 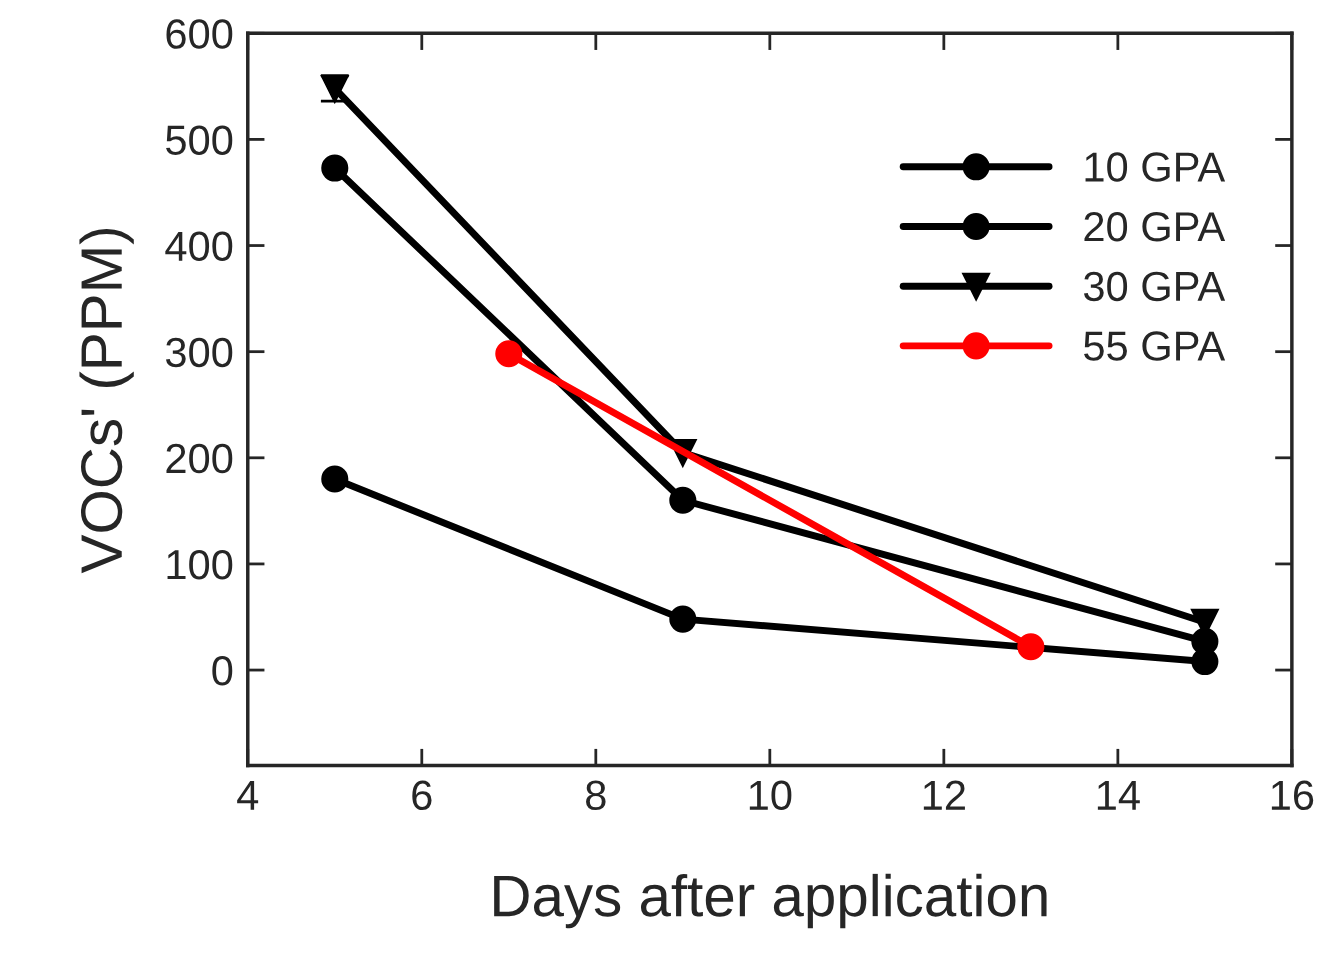 I want to click on x-tick-label: 16, so click(x=1292, y=795).